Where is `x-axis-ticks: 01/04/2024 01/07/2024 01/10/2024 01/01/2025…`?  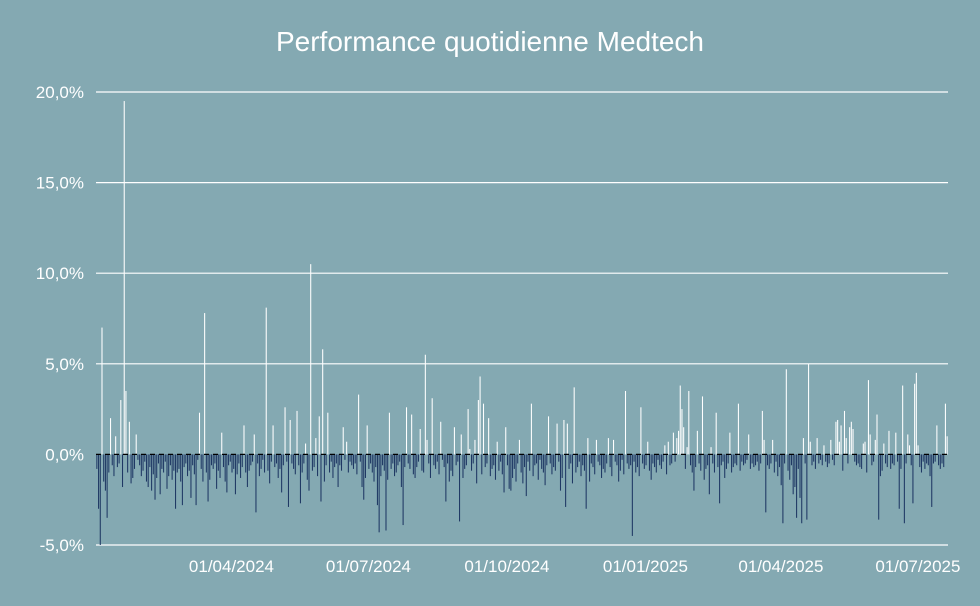 x-axis-ticks: 01/04/2024 01/07/2024 01/10/2024 01/01/2025… is located at coordinates (575, 566).